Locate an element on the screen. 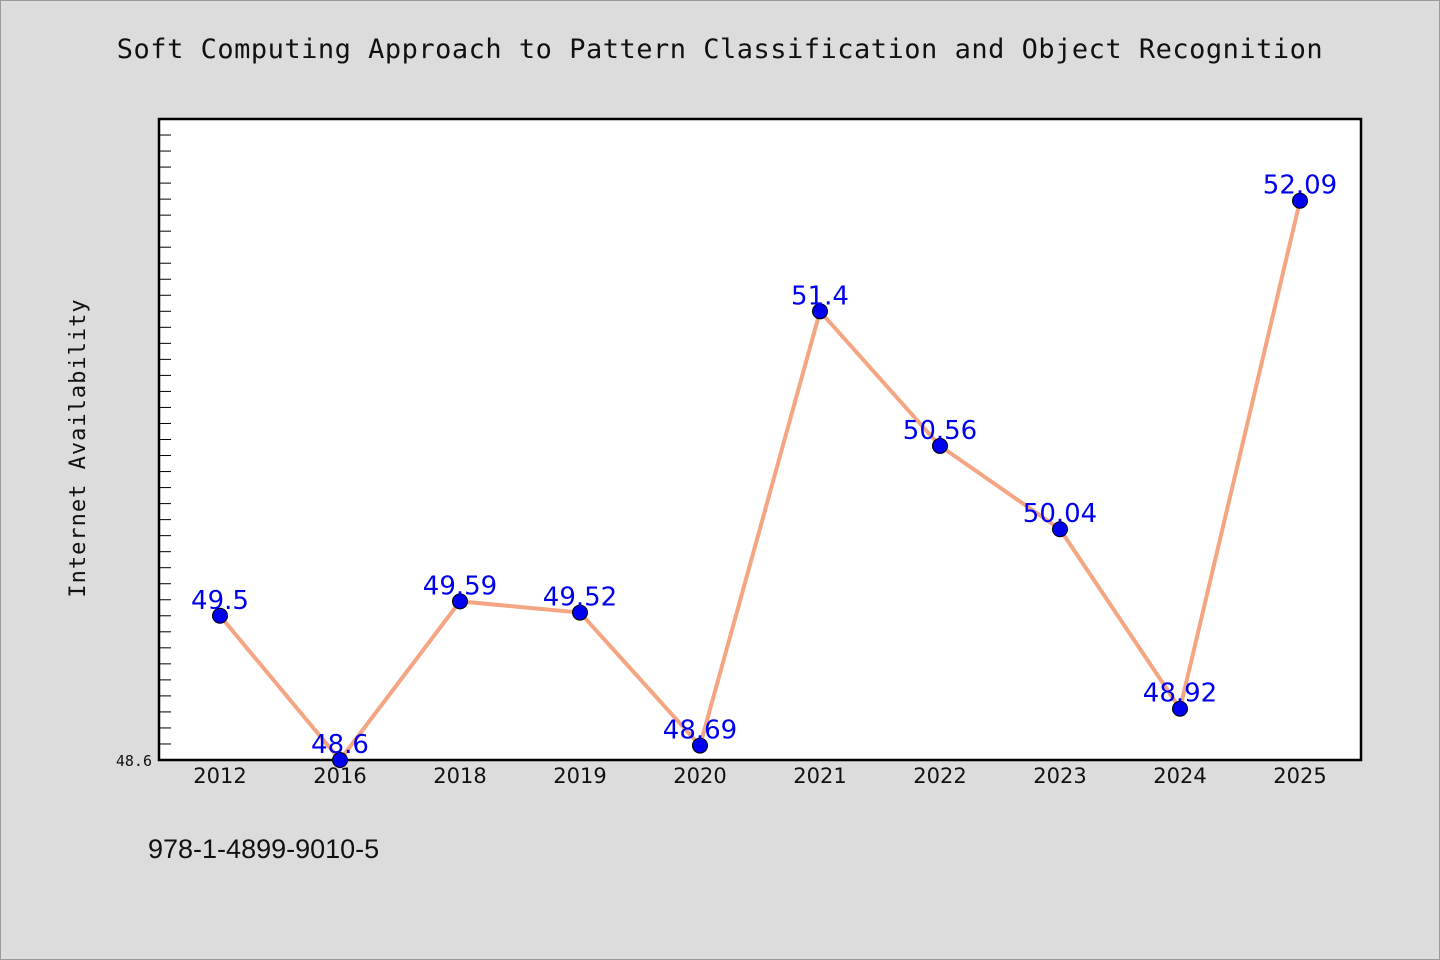 Image resolution: width=1440 pixels, height=960 pixels. y-tick-label-min: 48.6 is located at coordinates (134, 761).